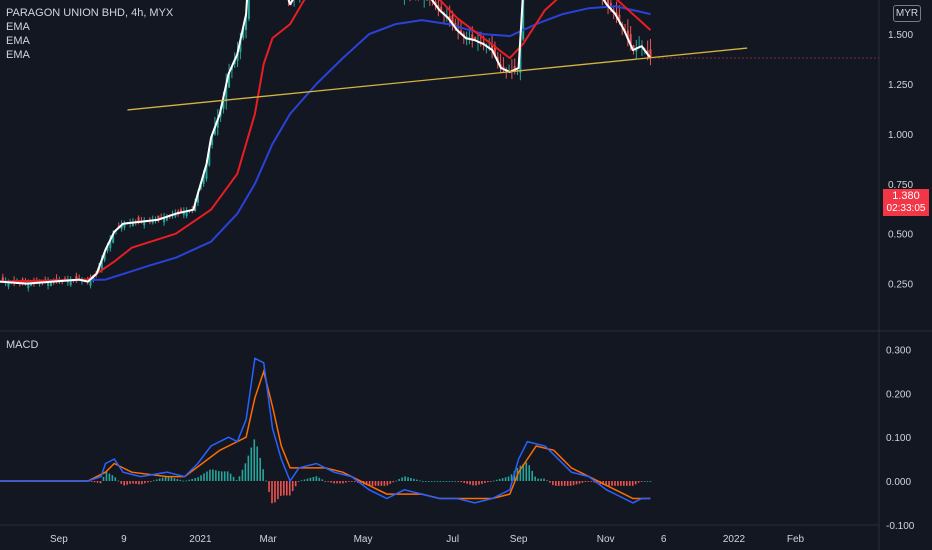 The height and width of the screenshot is (550, 932). I want to click on macd-tick-label: 0.200, so click(898, 394).